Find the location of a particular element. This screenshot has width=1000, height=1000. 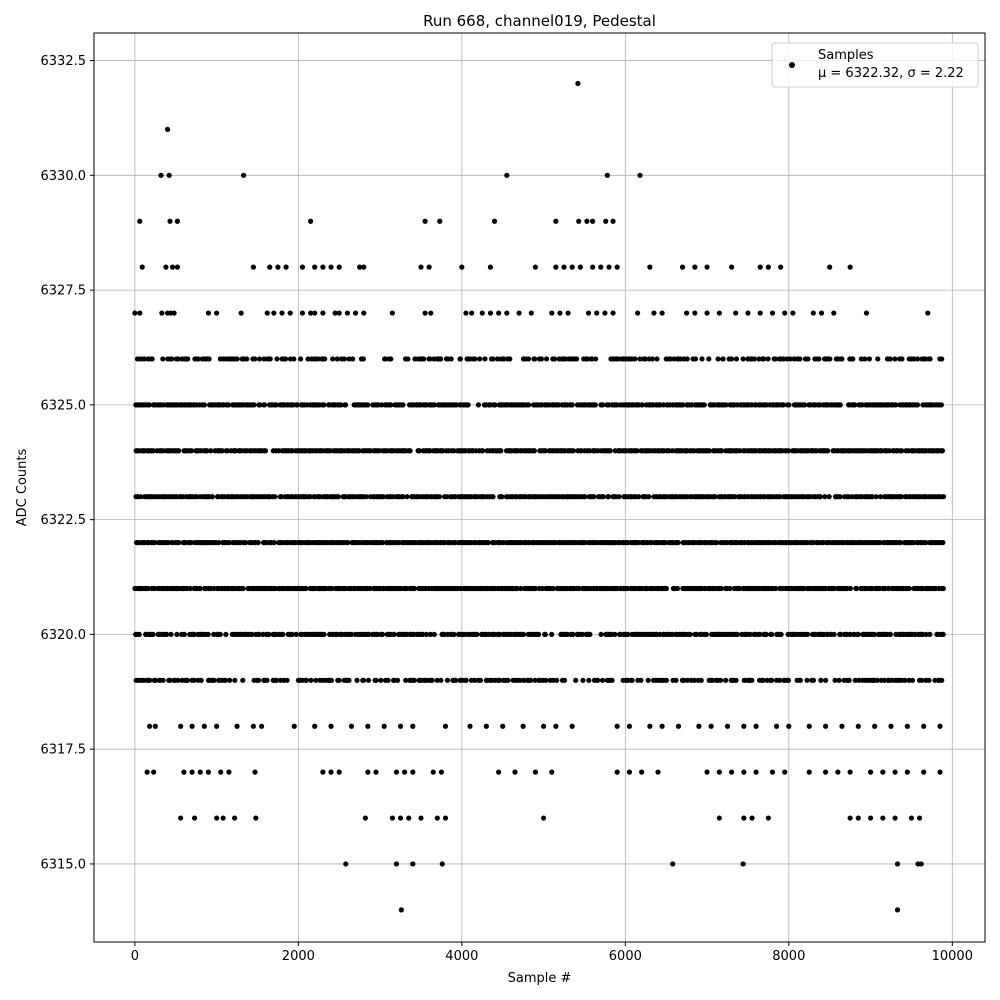

legend-marker is located at coordinates (792, 65).